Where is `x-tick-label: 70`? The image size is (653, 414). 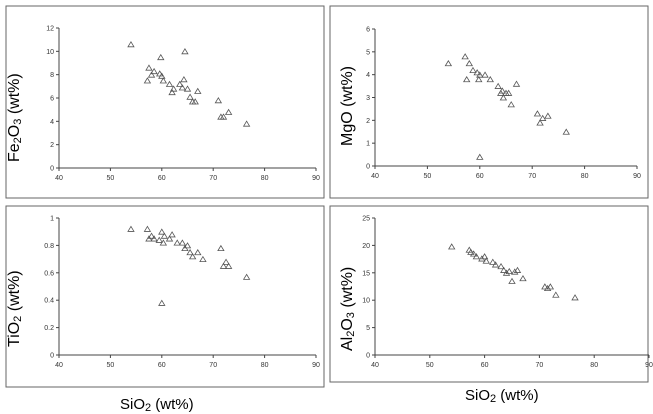
x-tick-label: 70 is located at coordinates (213, 365).